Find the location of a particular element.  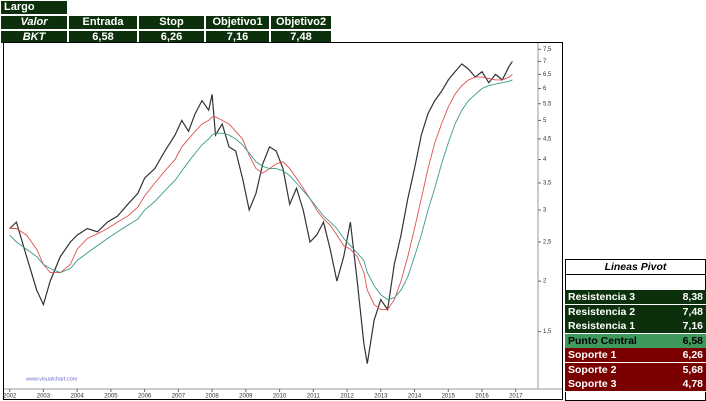

value-cell: 6,26 is located at coordinates (171, 37).